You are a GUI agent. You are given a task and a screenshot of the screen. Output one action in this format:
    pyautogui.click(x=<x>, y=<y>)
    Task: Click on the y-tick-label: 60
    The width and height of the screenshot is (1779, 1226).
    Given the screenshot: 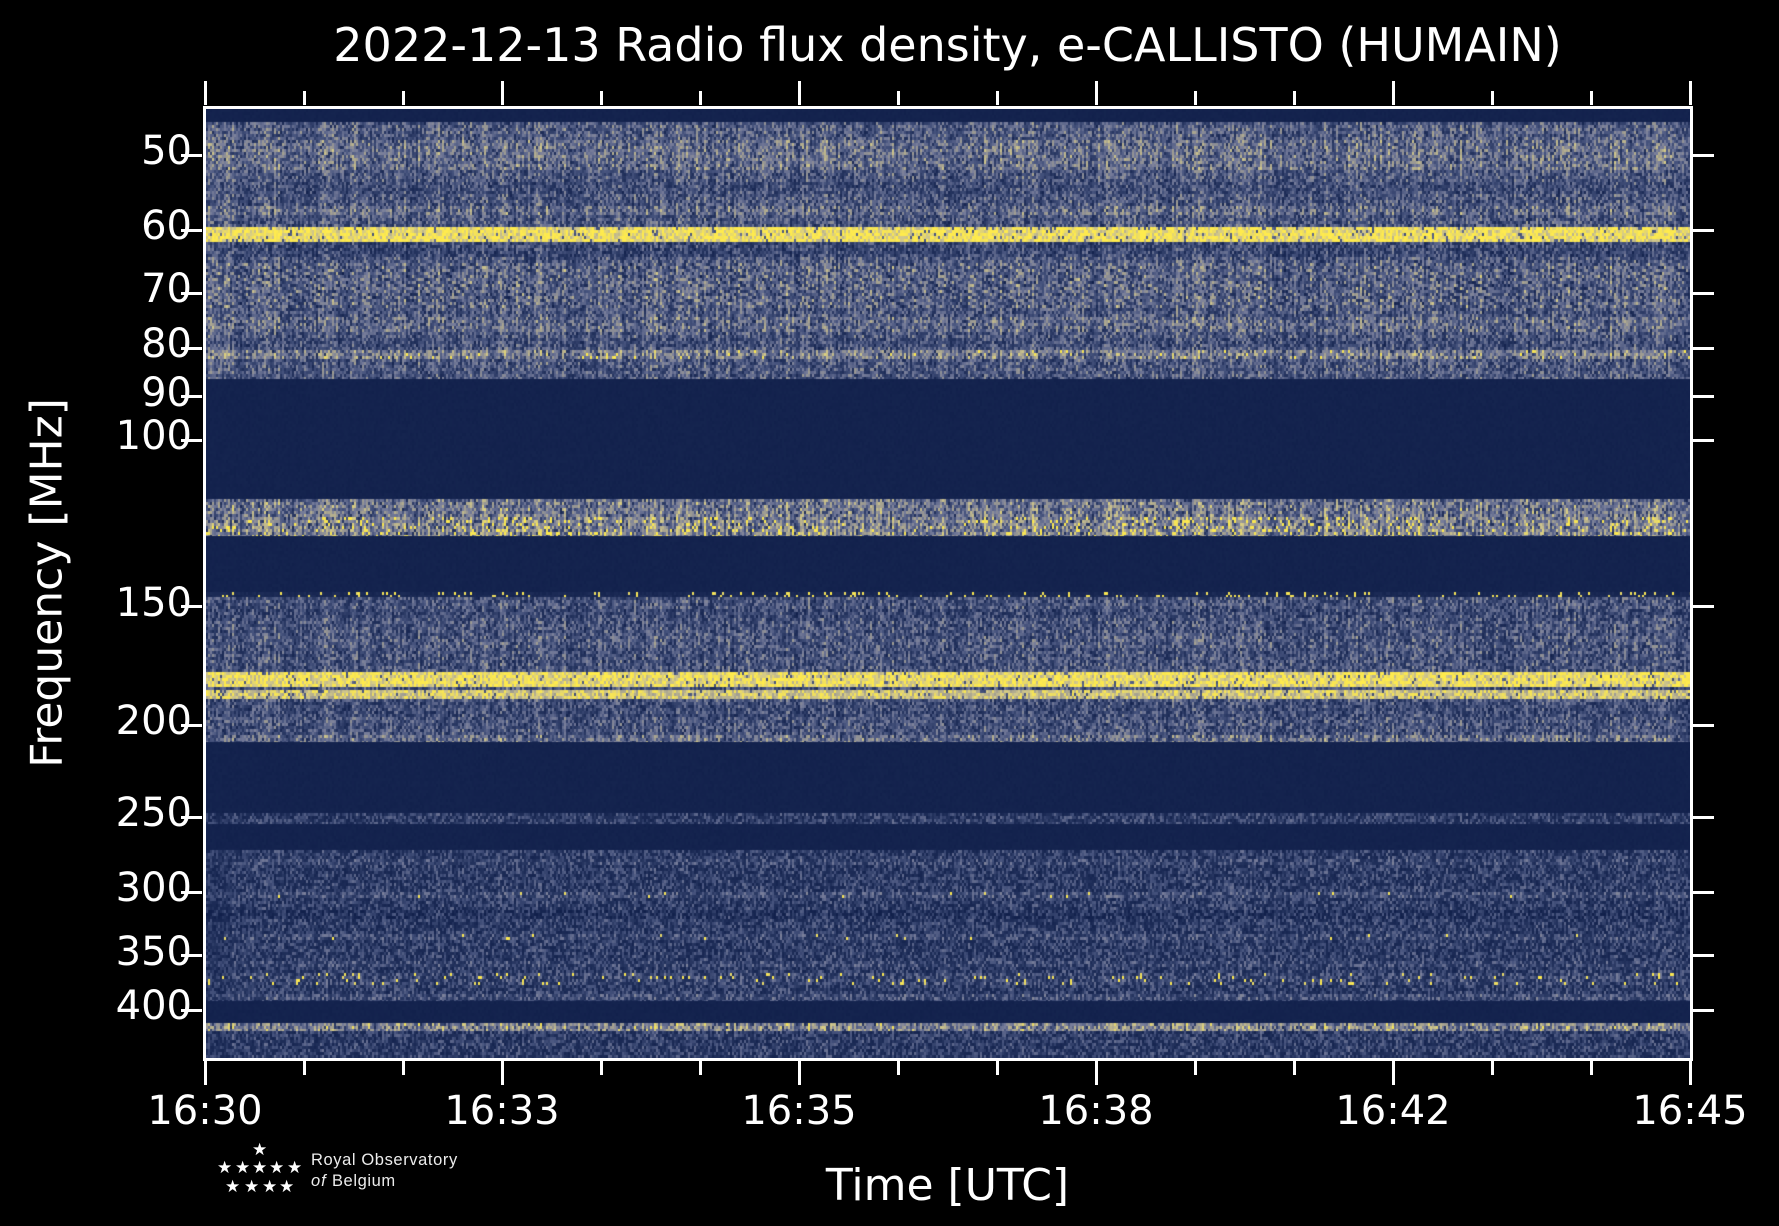 What is the action you would take?
    pyautogui.click(x=166, y=226)
    